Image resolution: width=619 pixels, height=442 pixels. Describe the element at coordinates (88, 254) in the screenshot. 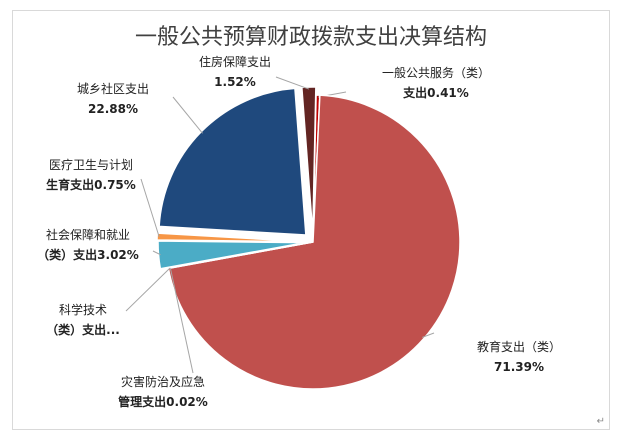

I see `slice-label: （类）支出3.02%` at that location.